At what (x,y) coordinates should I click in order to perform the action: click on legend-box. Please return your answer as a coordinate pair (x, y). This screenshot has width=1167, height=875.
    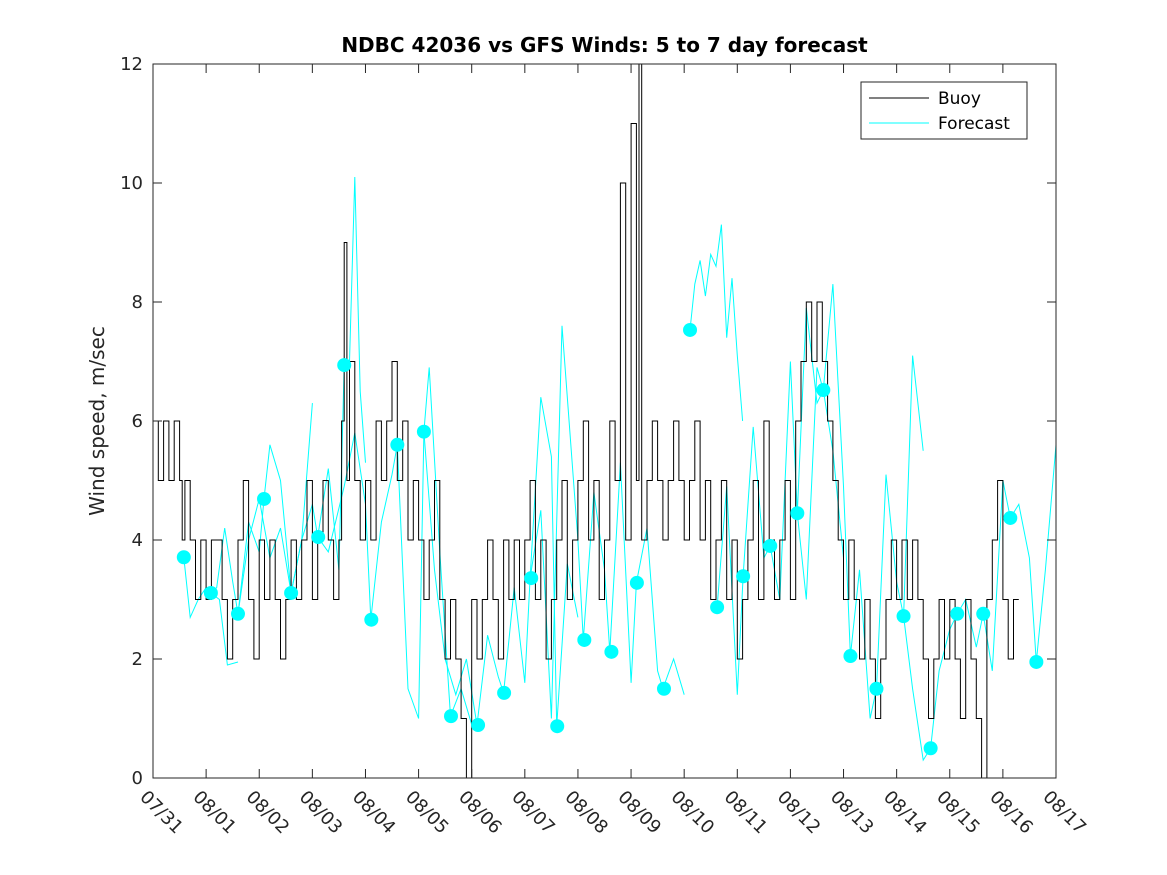
    Looking at the image, I should click on (944, 110).